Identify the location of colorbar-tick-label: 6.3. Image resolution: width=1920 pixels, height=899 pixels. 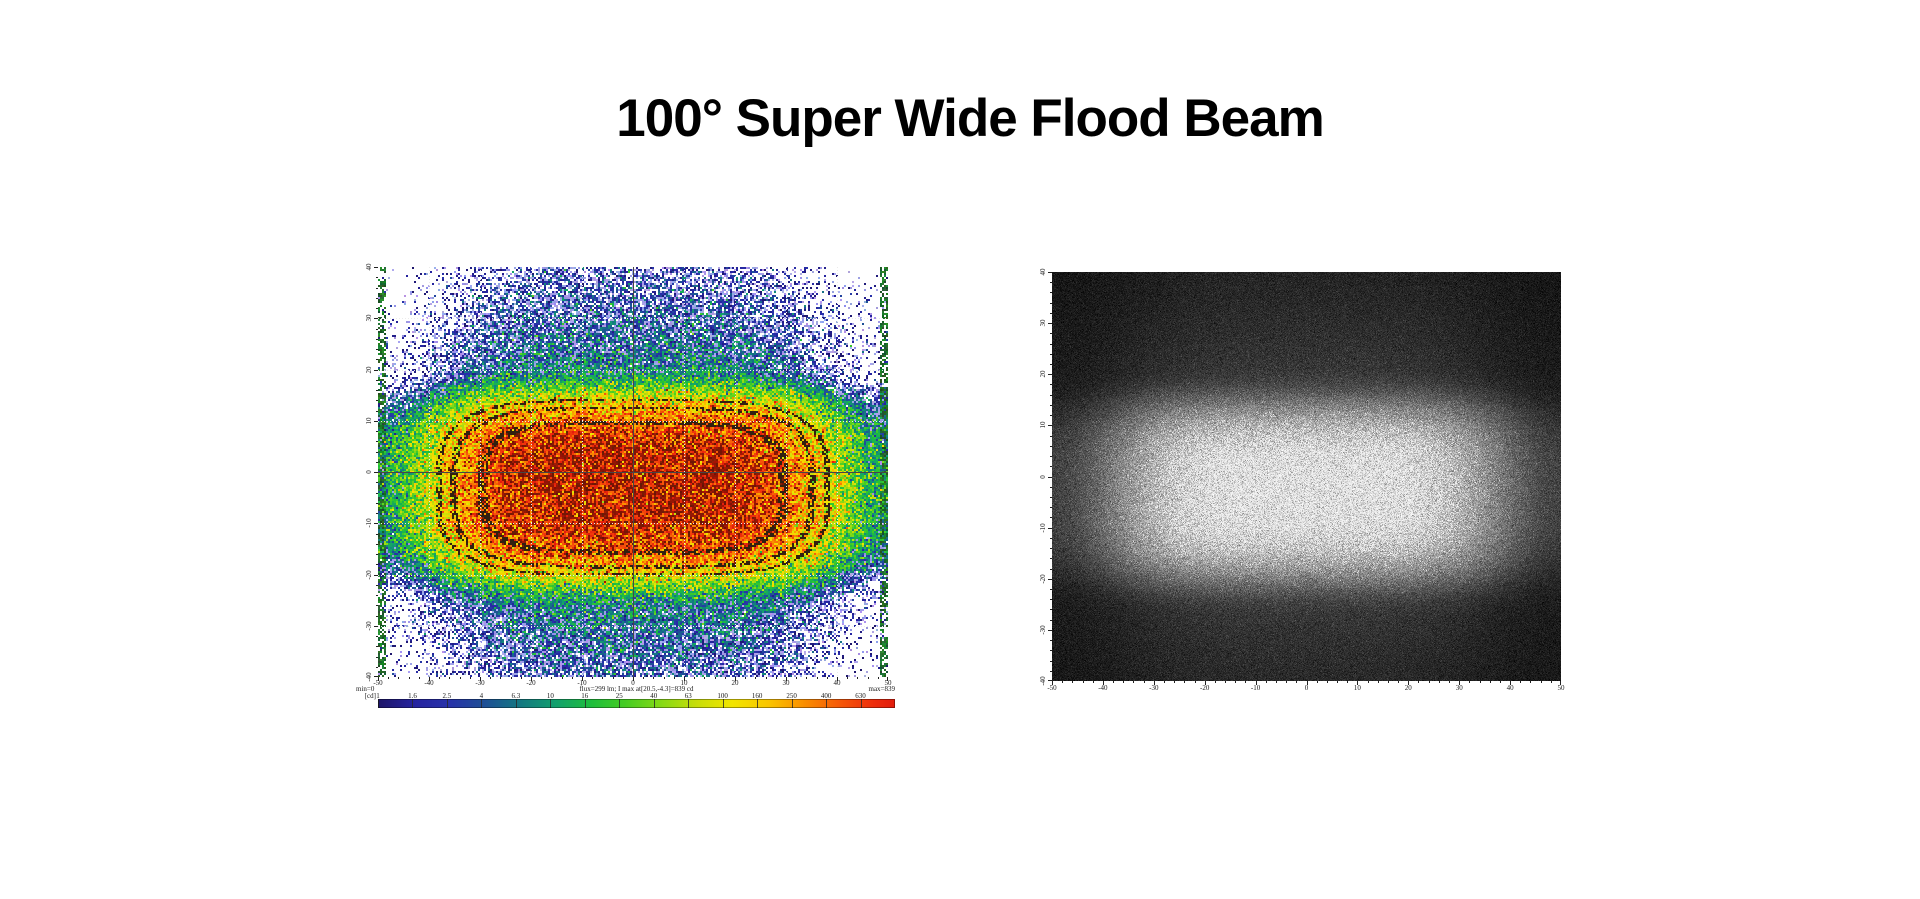
(516, 696).